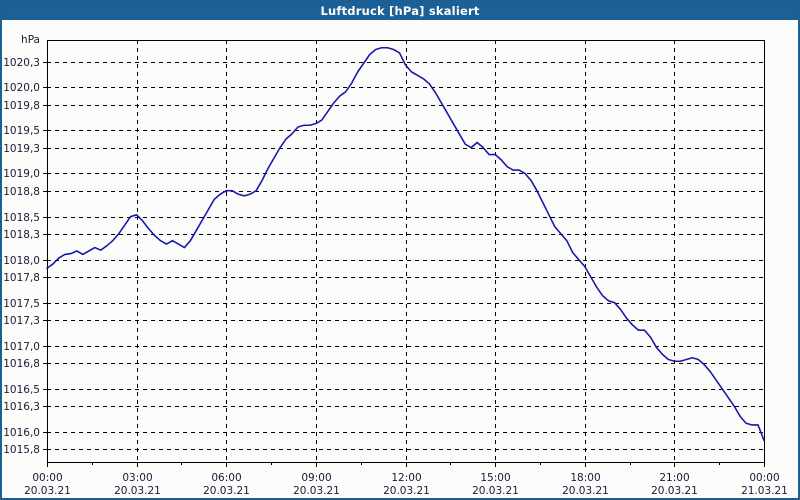  I want to click on x-axis-time-label: 15:00, so click(495, 478).